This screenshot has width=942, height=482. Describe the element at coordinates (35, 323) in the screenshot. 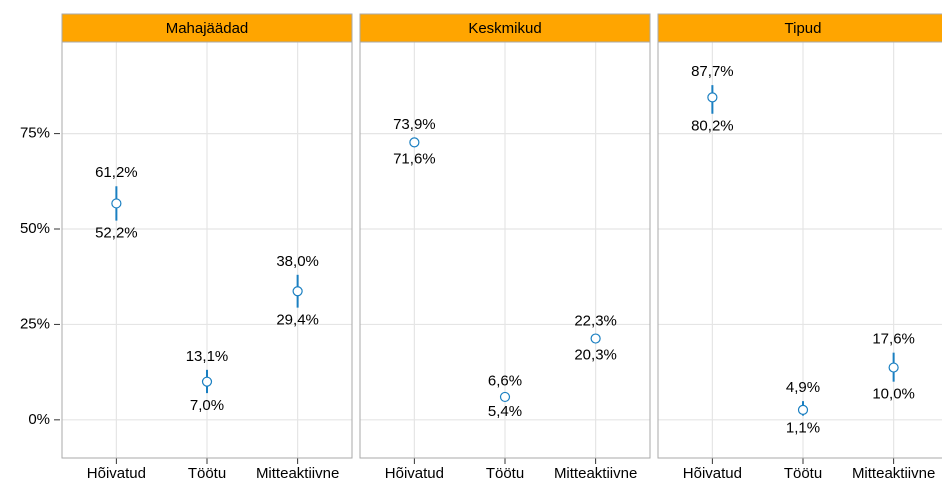

I see `y-tick-label: 25%` at that location.